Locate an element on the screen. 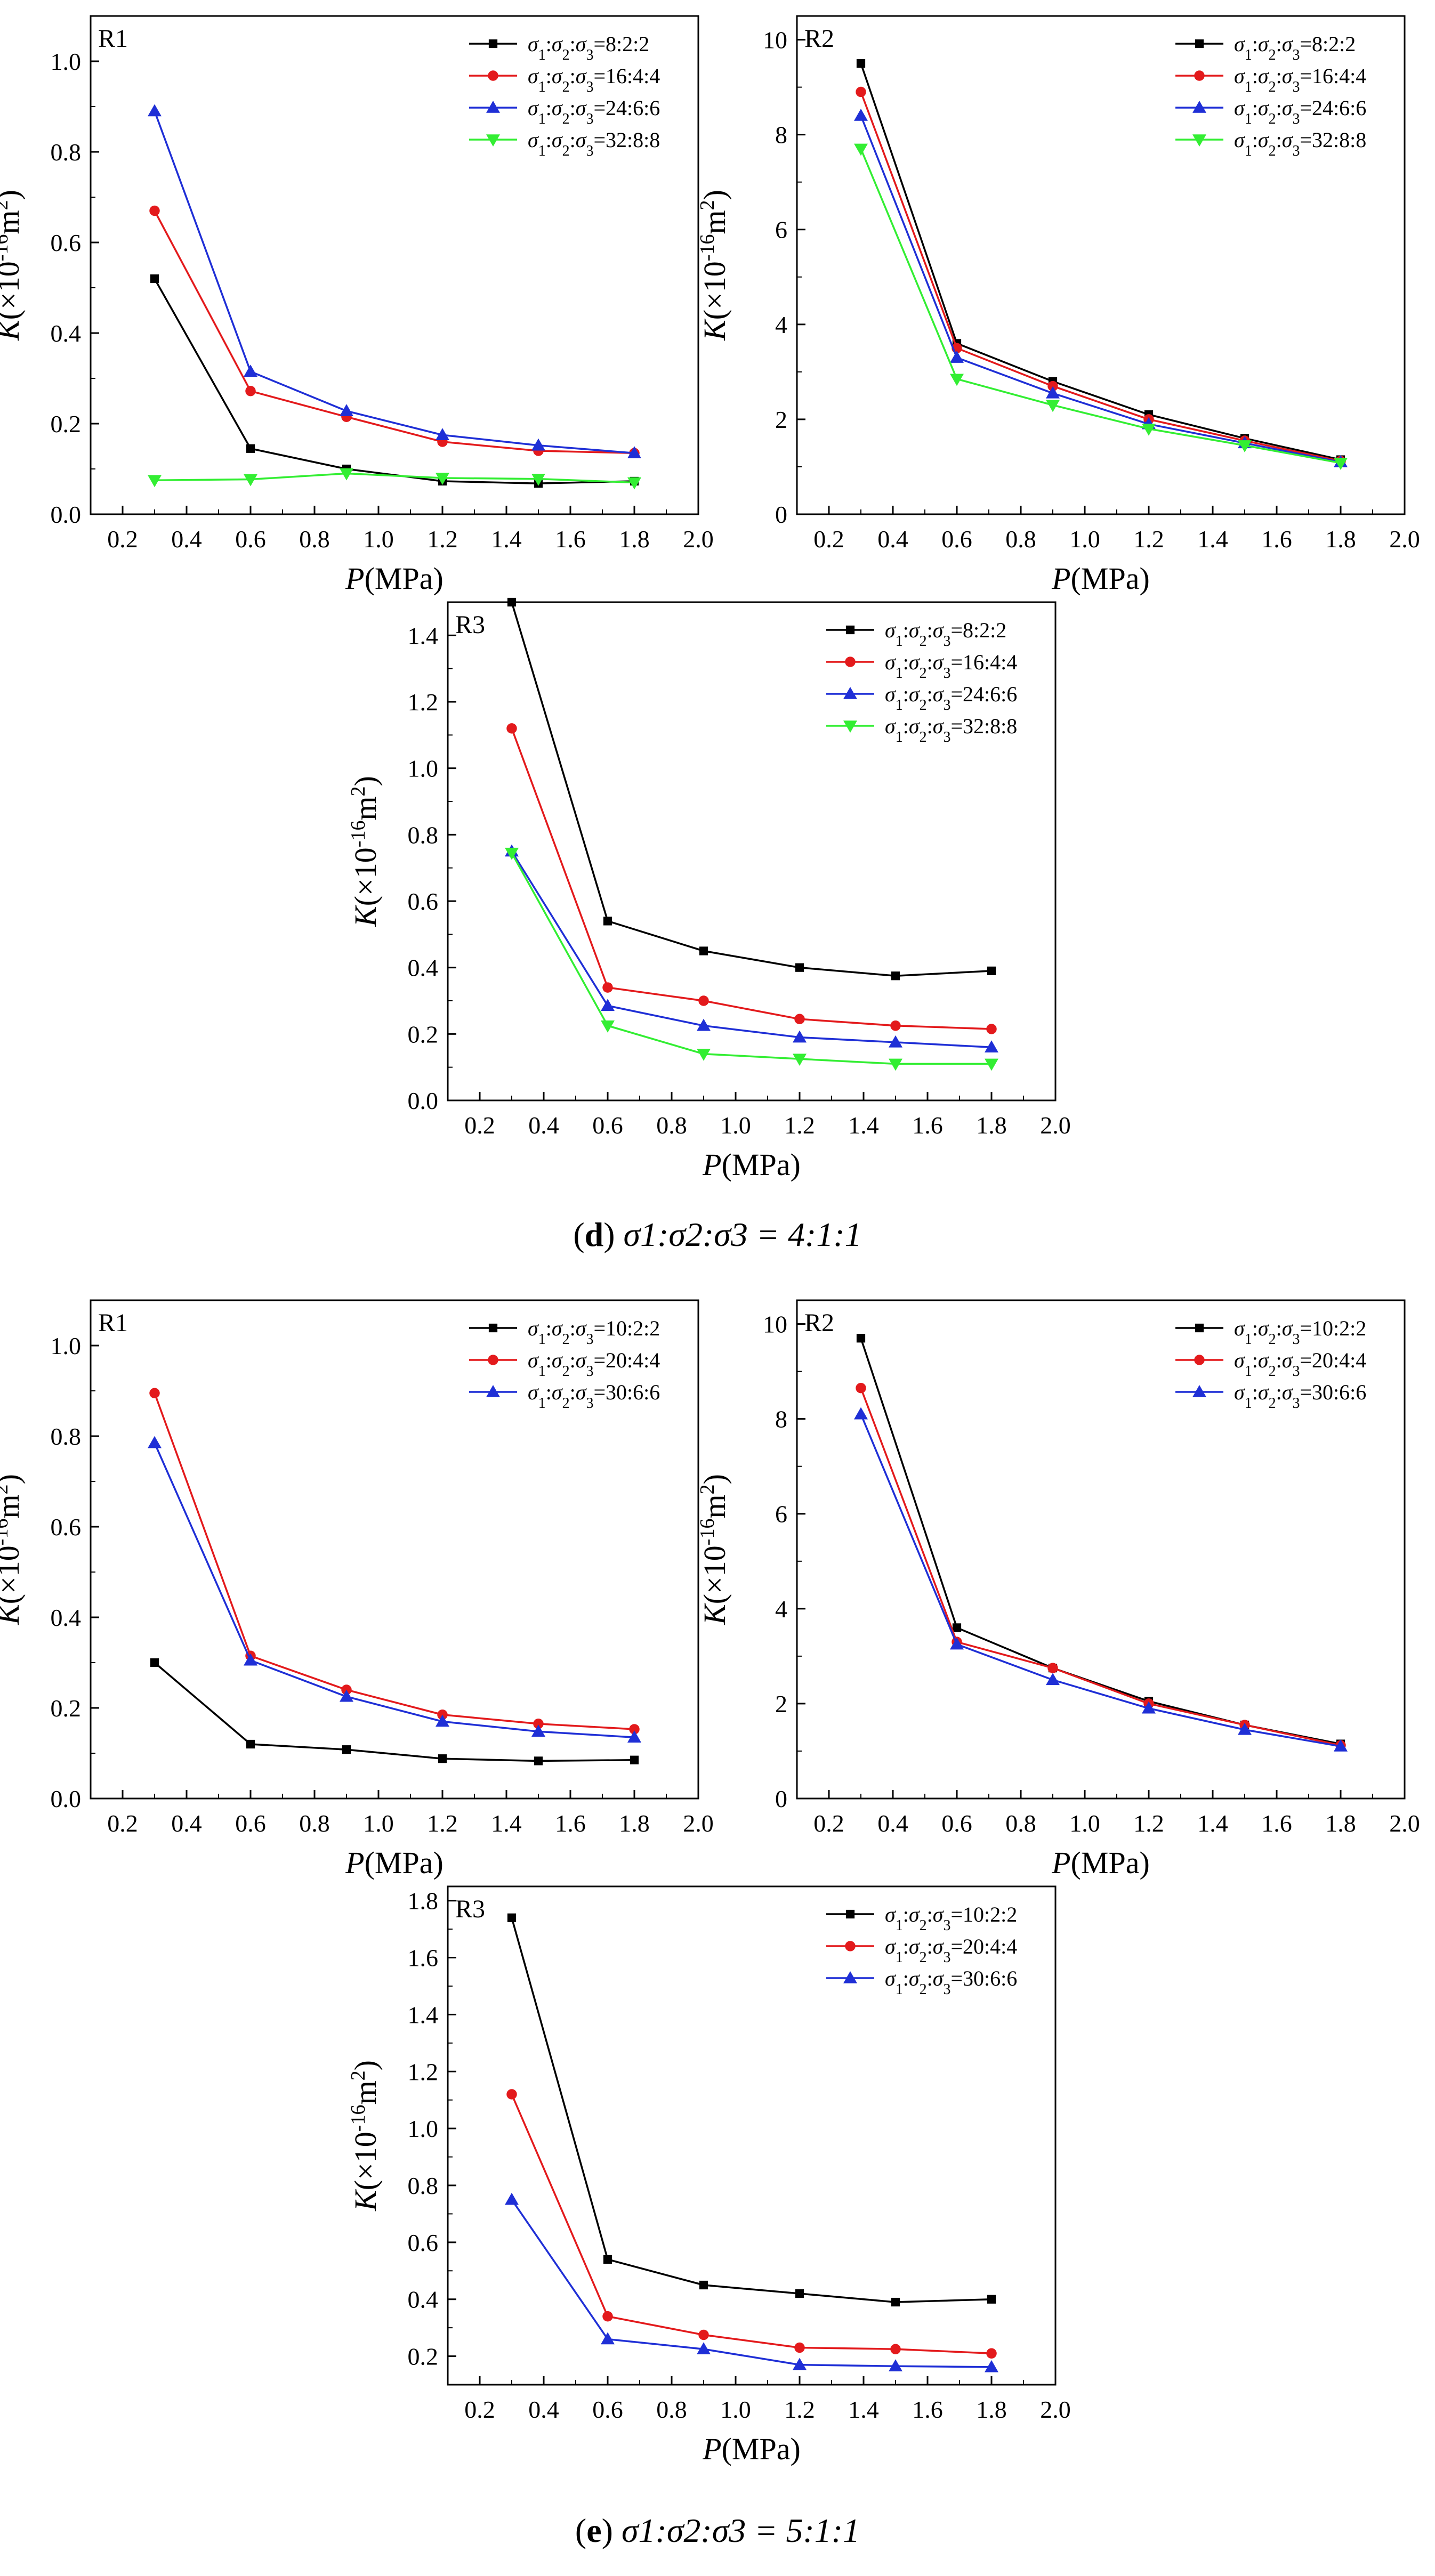 The width and height of the screenshot is (1435, 2576). legend-text: =16:4:4 is located at coordinates (1333, 76).